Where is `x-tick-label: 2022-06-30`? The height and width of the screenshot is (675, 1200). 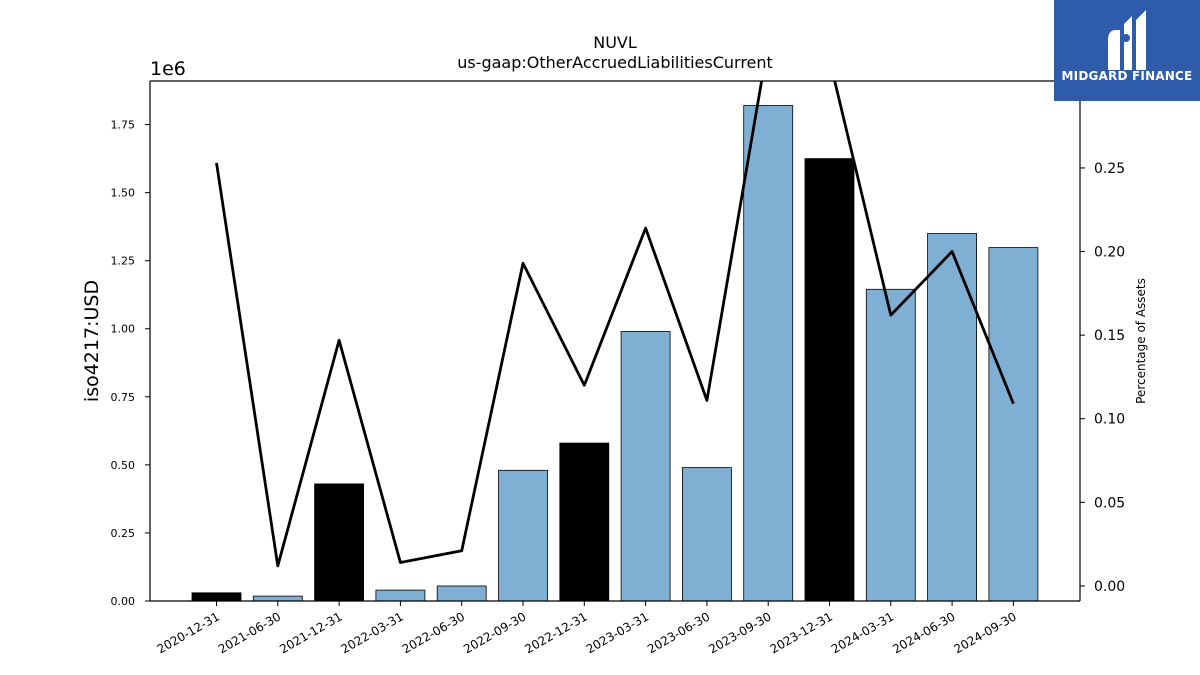 x-tick-label: 2022-06-30 is located at coordinates (433, 632).